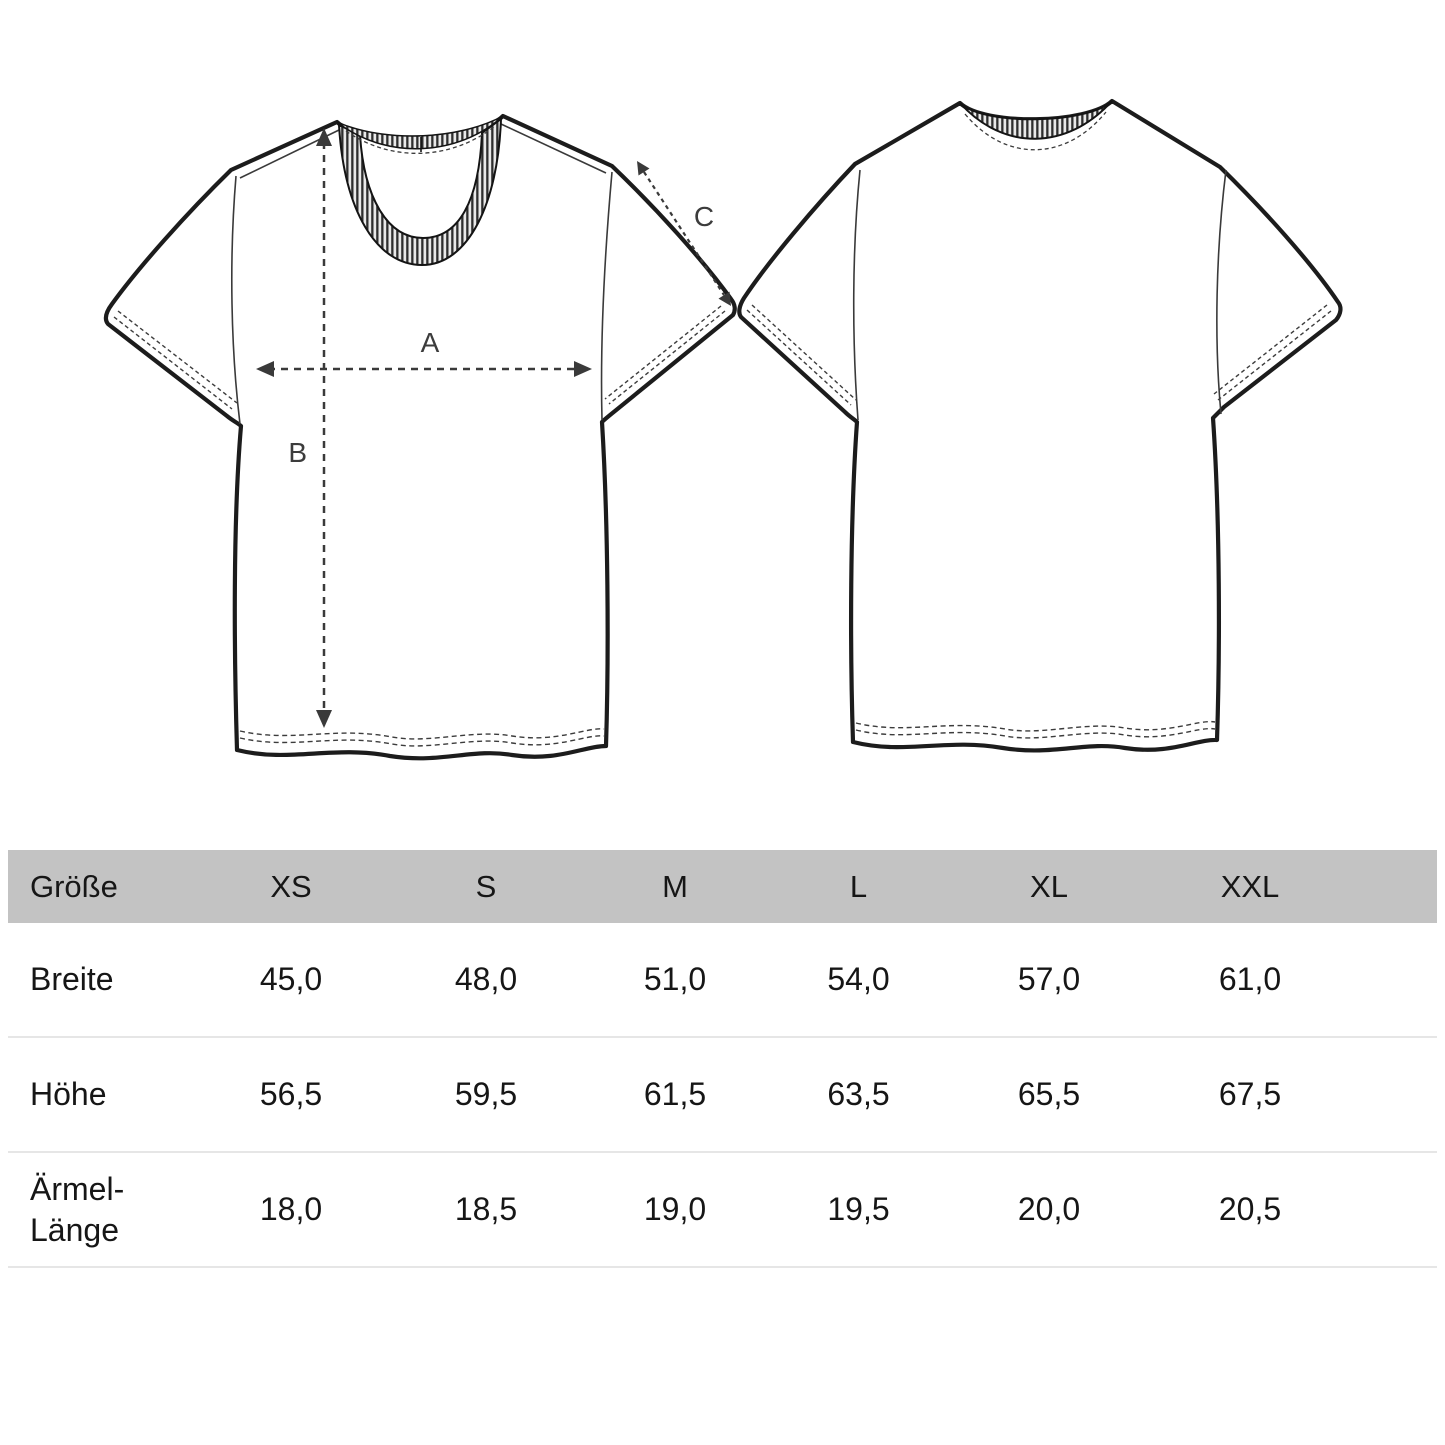 This screenshot has width=1445, height=1445. Describe the element at coordinates (1250, 886) in the screenshot. I see `header-size-xxl: XXL` at that location.